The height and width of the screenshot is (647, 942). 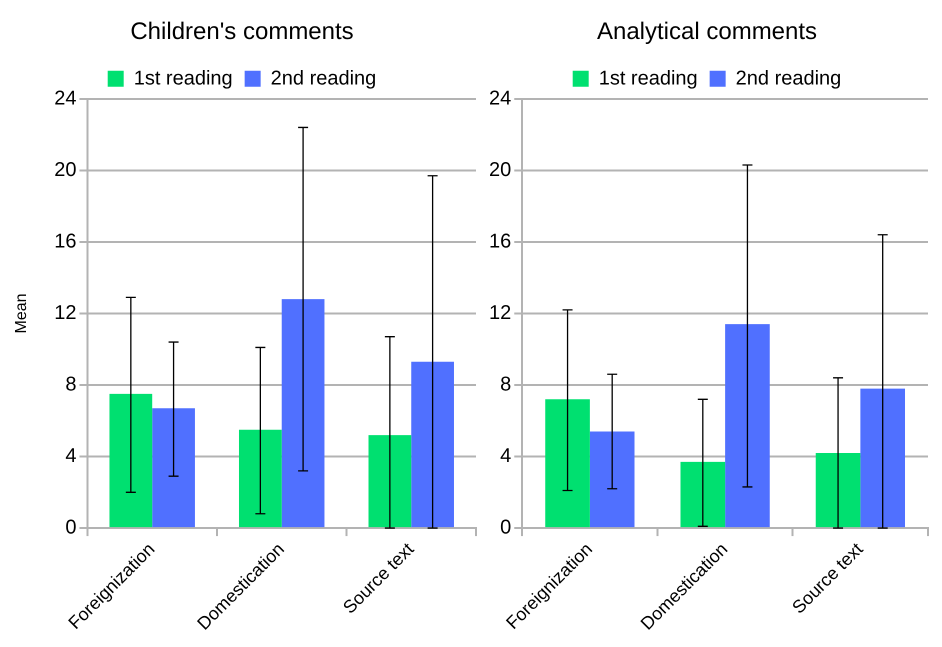 What do you see at coordinates (242, 32) in the screenshot?
I see `chart-title: Children's comments` at bounding box center [242, 32].